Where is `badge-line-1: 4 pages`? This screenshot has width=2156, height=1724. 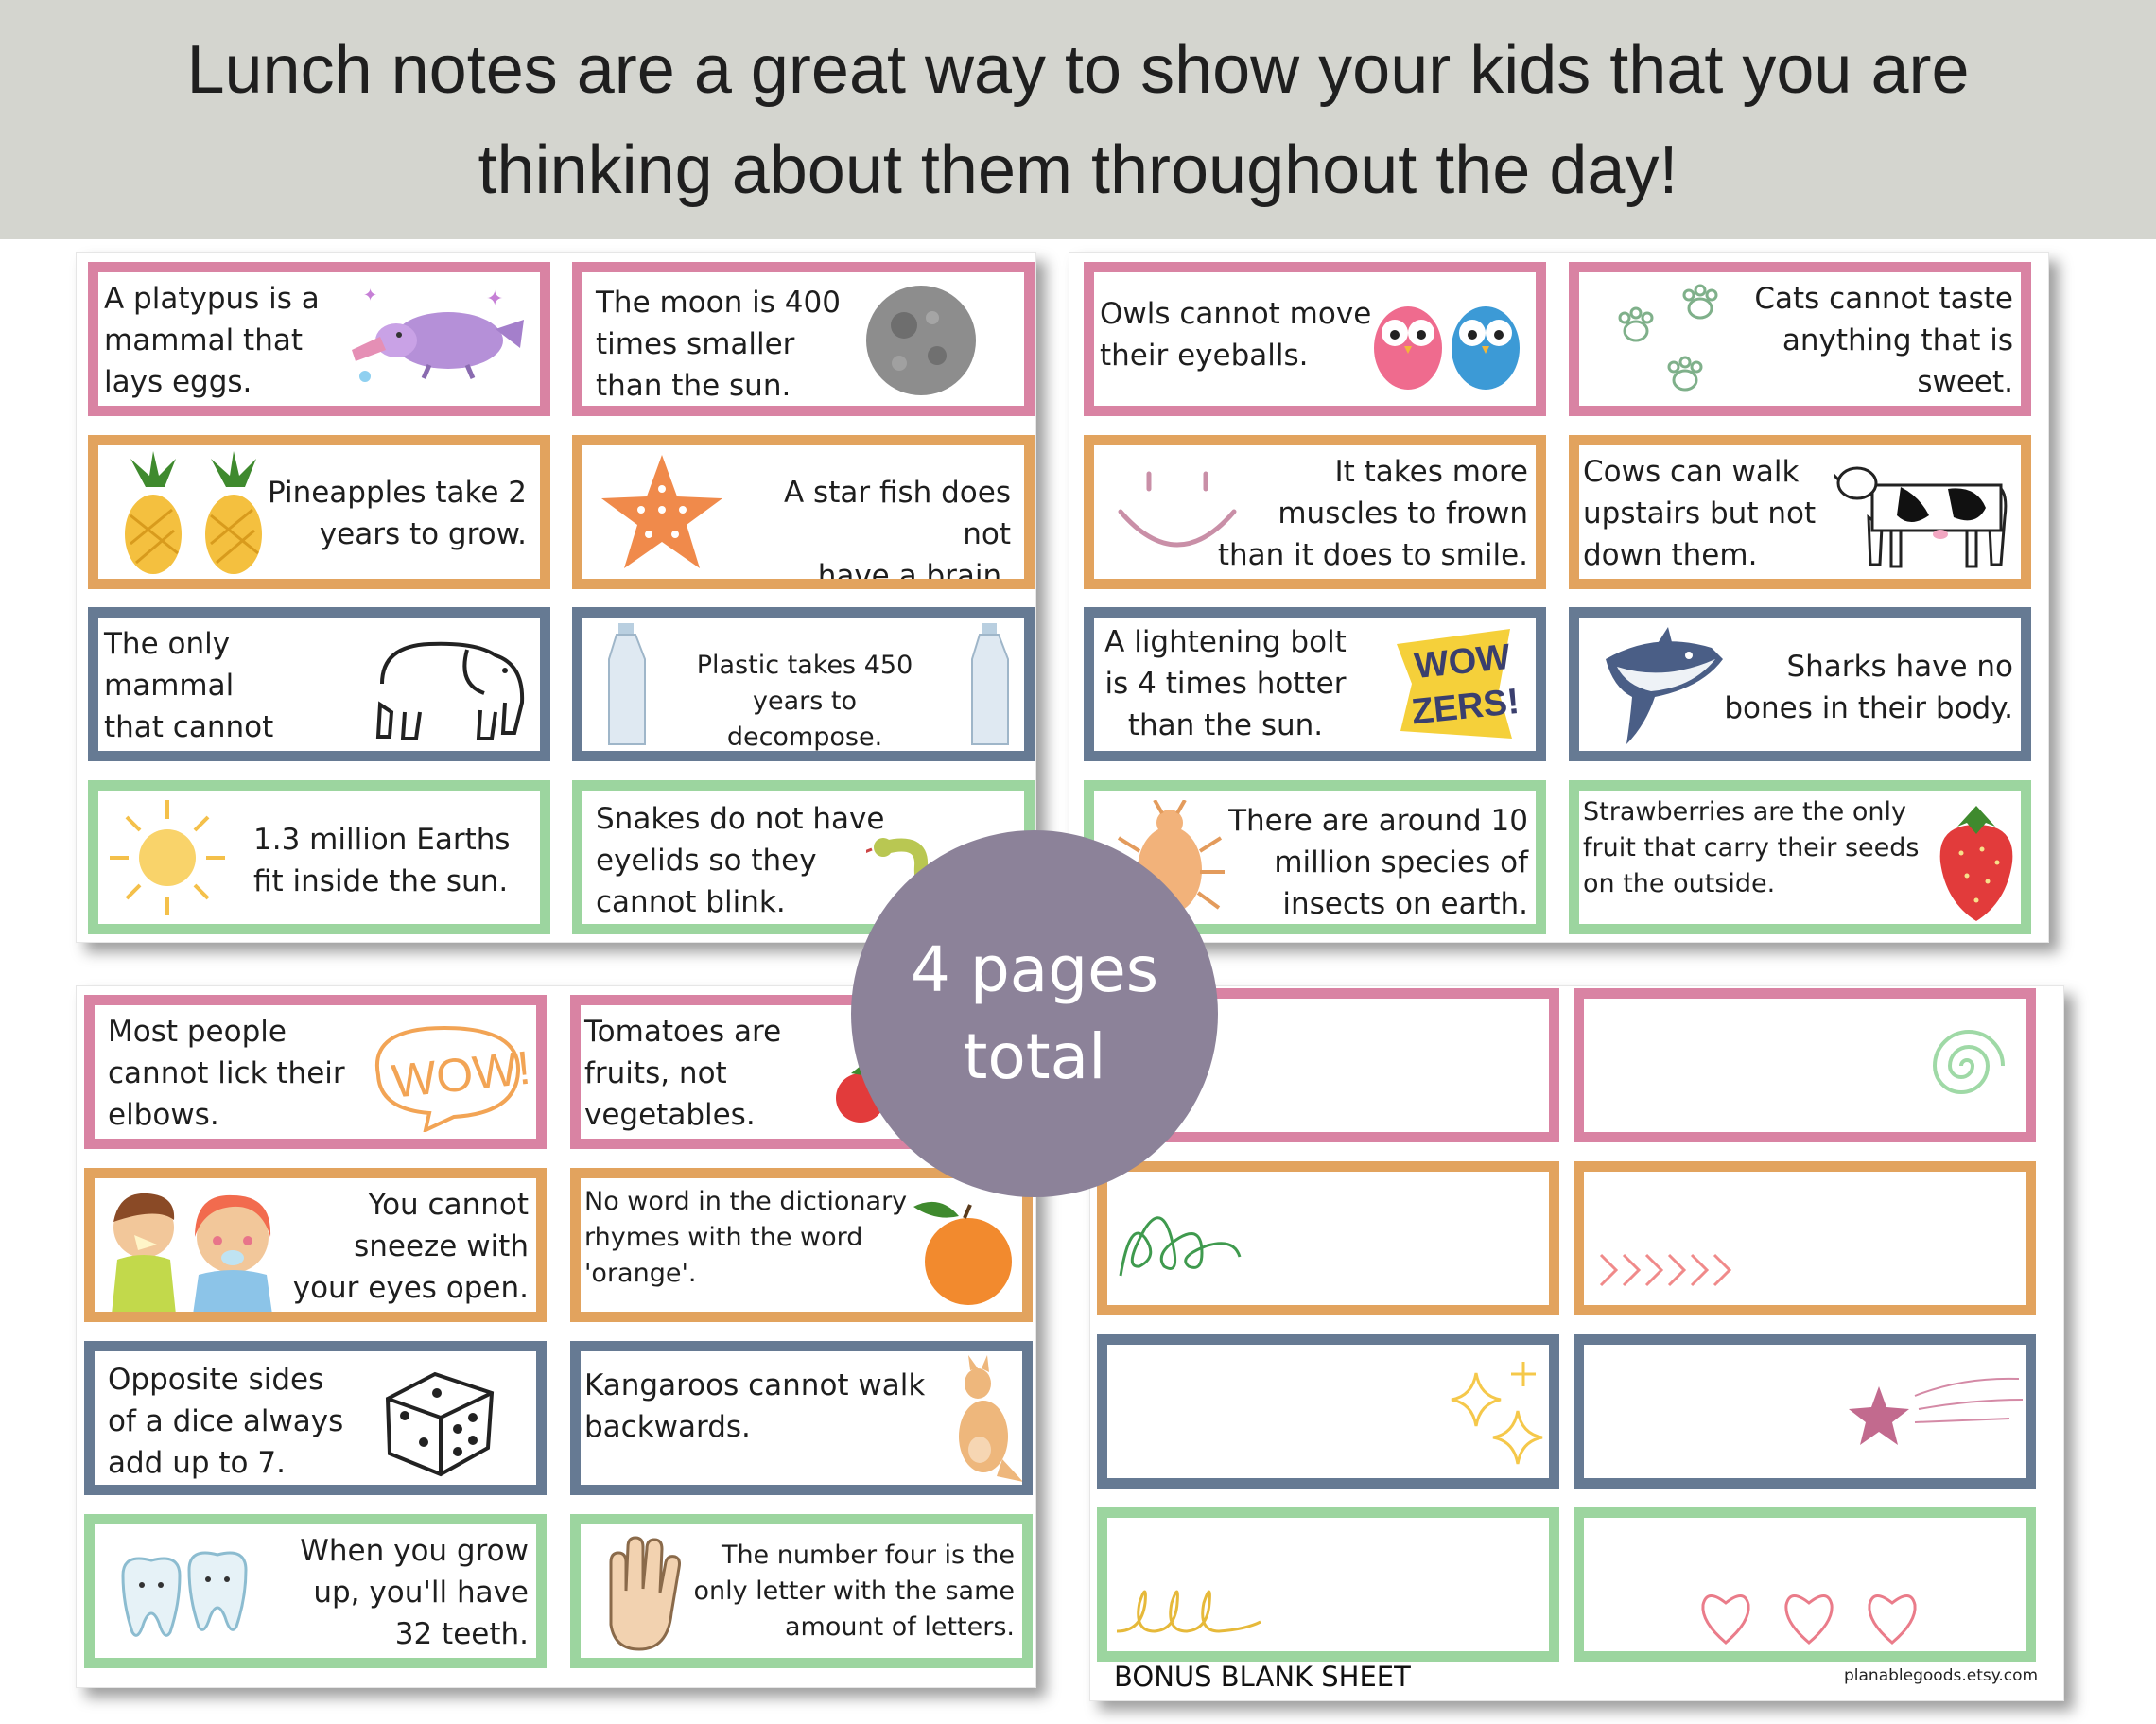 badge-line-1: 4 pages is located at coordinates (1035, 969).